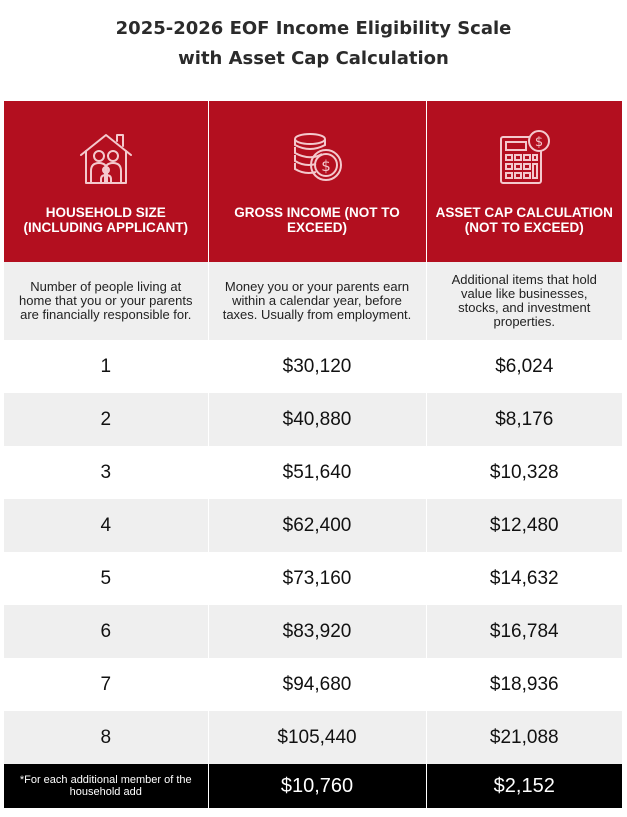 The width and height of the screenshot is (627, 817). I want to click on income-cell: $73,160, so click(316, 578).